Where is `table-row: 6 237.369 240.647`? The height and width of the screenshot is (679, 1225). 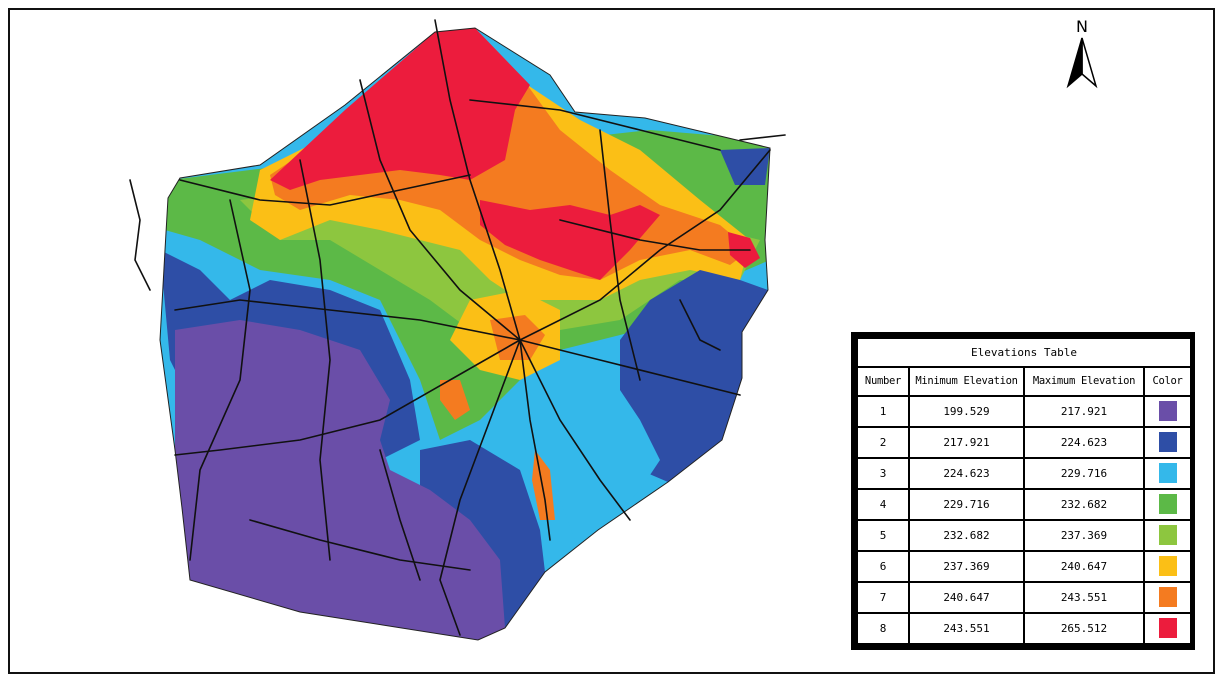 table-row: 6 237.369 240.647 is located at coordinates (1024, 566).